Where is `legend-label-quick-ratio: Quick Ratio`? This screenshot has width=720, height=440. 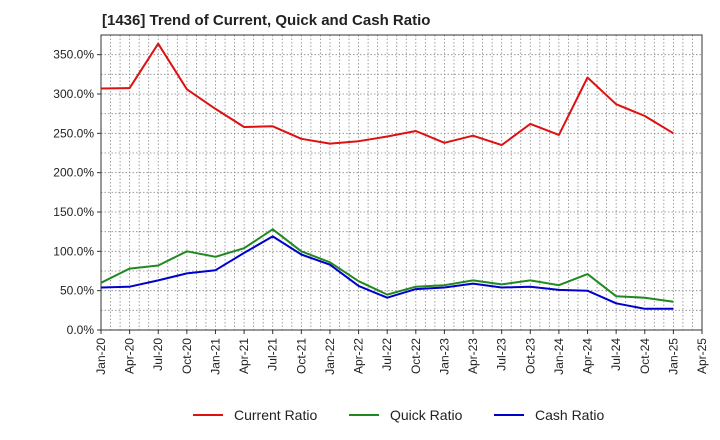
legend-label-quick-ratio: Quick Ratio is located at coordinates (426, 415).